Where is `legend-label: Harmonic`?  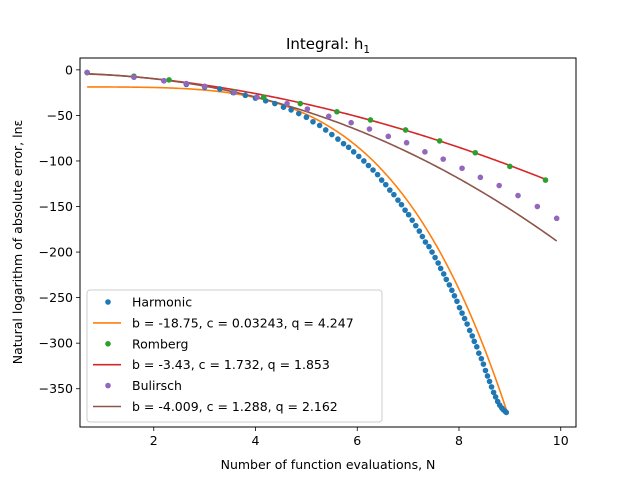
legend-label: Harmonic is located at coordinates (162, 302).